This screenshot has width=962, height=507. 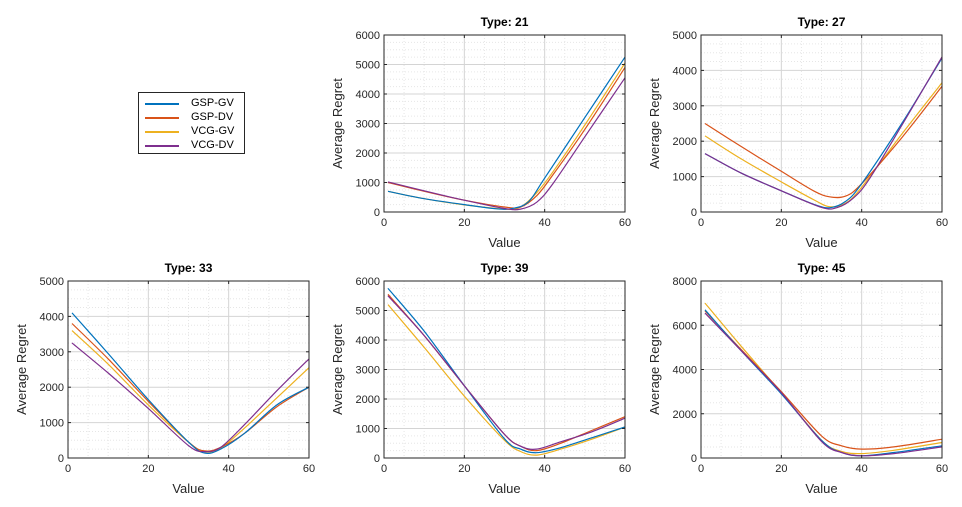 What do you see at coordinates (213, 131) in the screenshot?
I see `legend-label-vcg-gv: VCG-GV` at bounding box center [213, 131].